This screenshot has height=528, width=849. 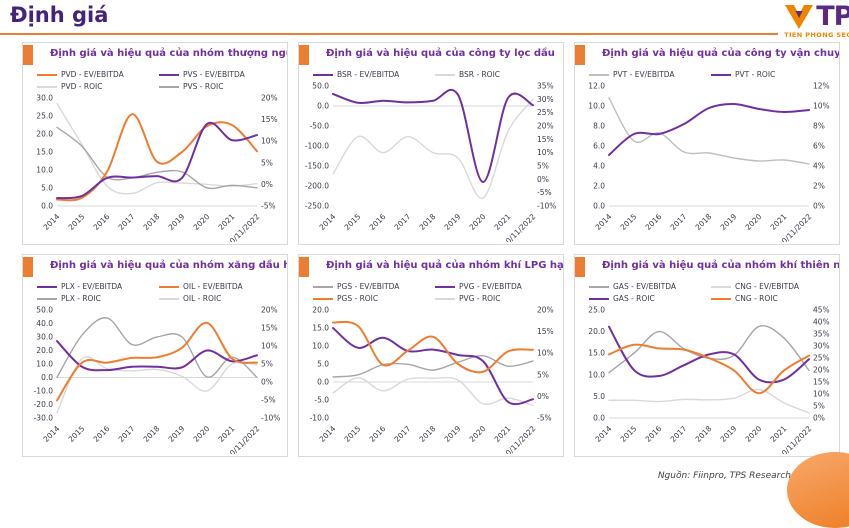 What do you see at coordinates (317, 186) in the screenshot?
I see `axis-tick-label: -200.0` at bounding box center [317, 186].